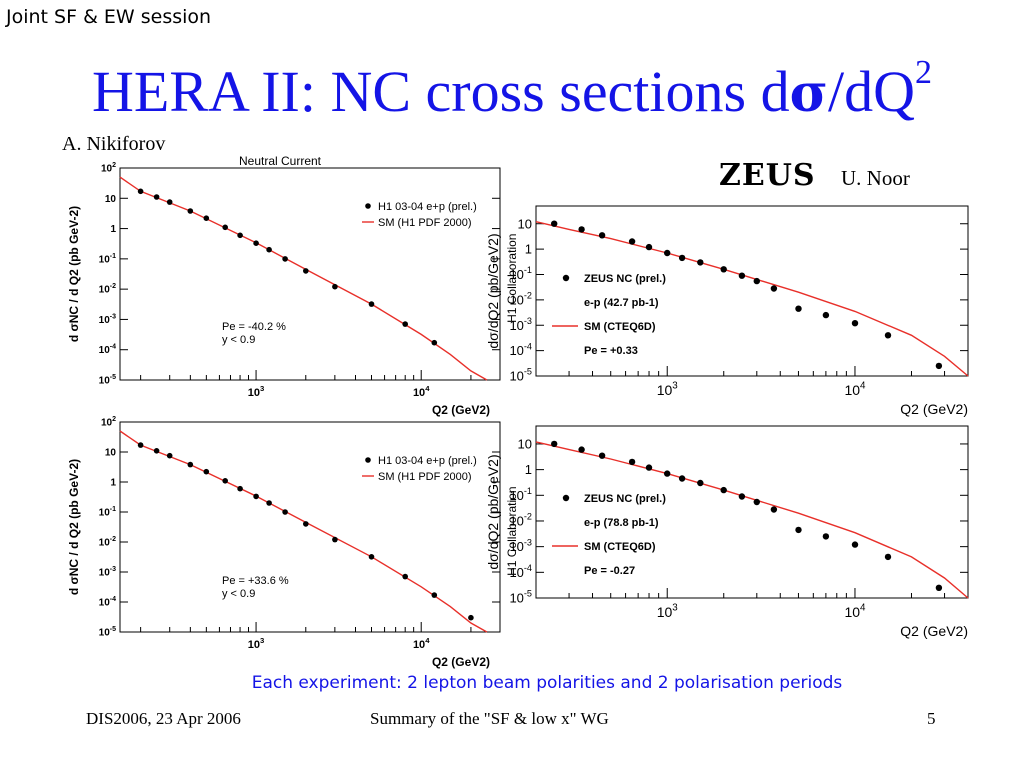  I want to click on author-left: A. Nikiforov, so click(114, 144).